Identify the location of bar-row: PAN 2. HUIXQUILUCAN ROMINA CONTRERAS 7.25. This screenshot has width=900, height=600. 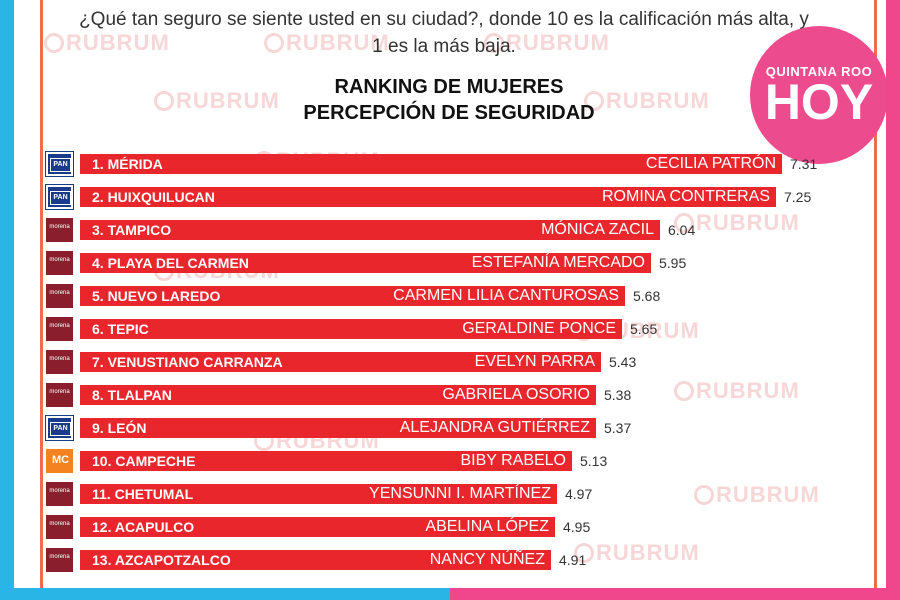
(450, 197).